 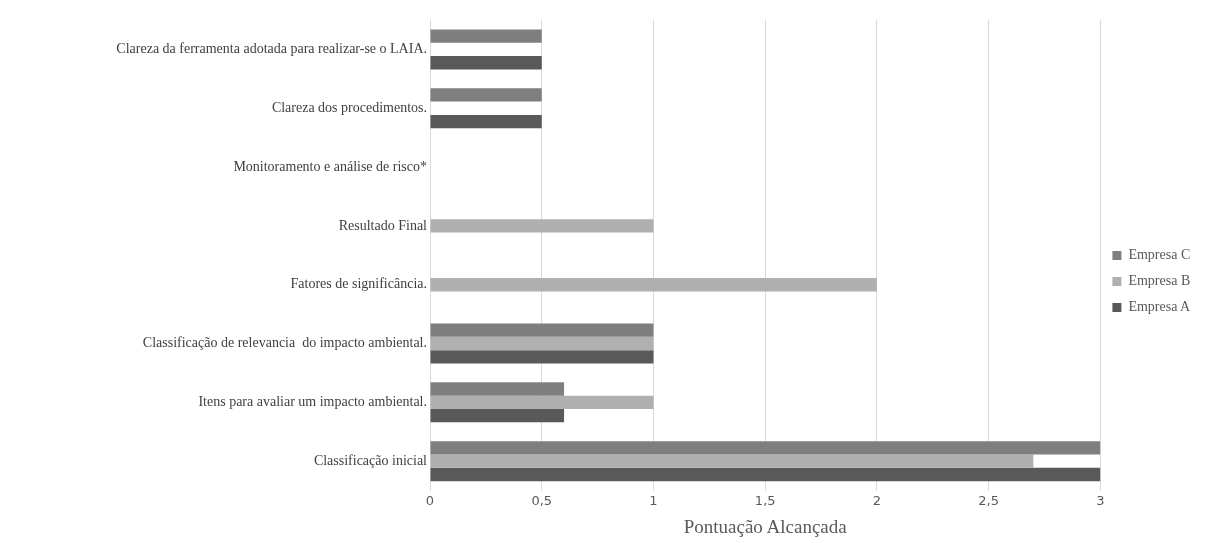 I want to click on y-tick-label: Classificação de relevancia do impacto ambiental., so click(x=284, y=343).